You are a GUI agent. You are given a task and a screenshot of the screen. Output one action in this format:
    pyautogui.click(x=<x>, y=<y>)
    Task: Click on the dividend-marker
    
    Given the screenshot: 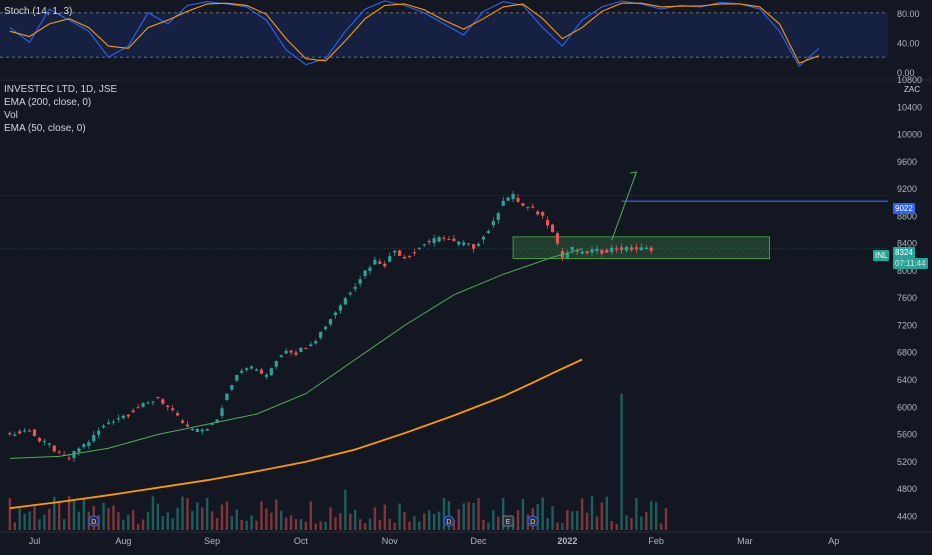 What is the action you would take?
    pyautogui.click(x=94, y=521)
    